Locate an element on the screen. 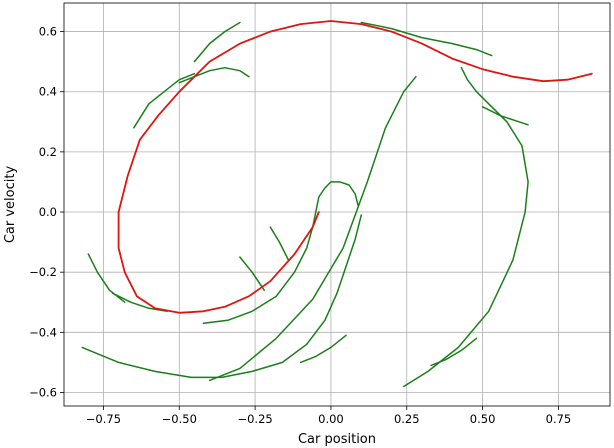 This screenshot has height=448, width=614. x-axis-label: Car position is located at coordinates (337, 439).